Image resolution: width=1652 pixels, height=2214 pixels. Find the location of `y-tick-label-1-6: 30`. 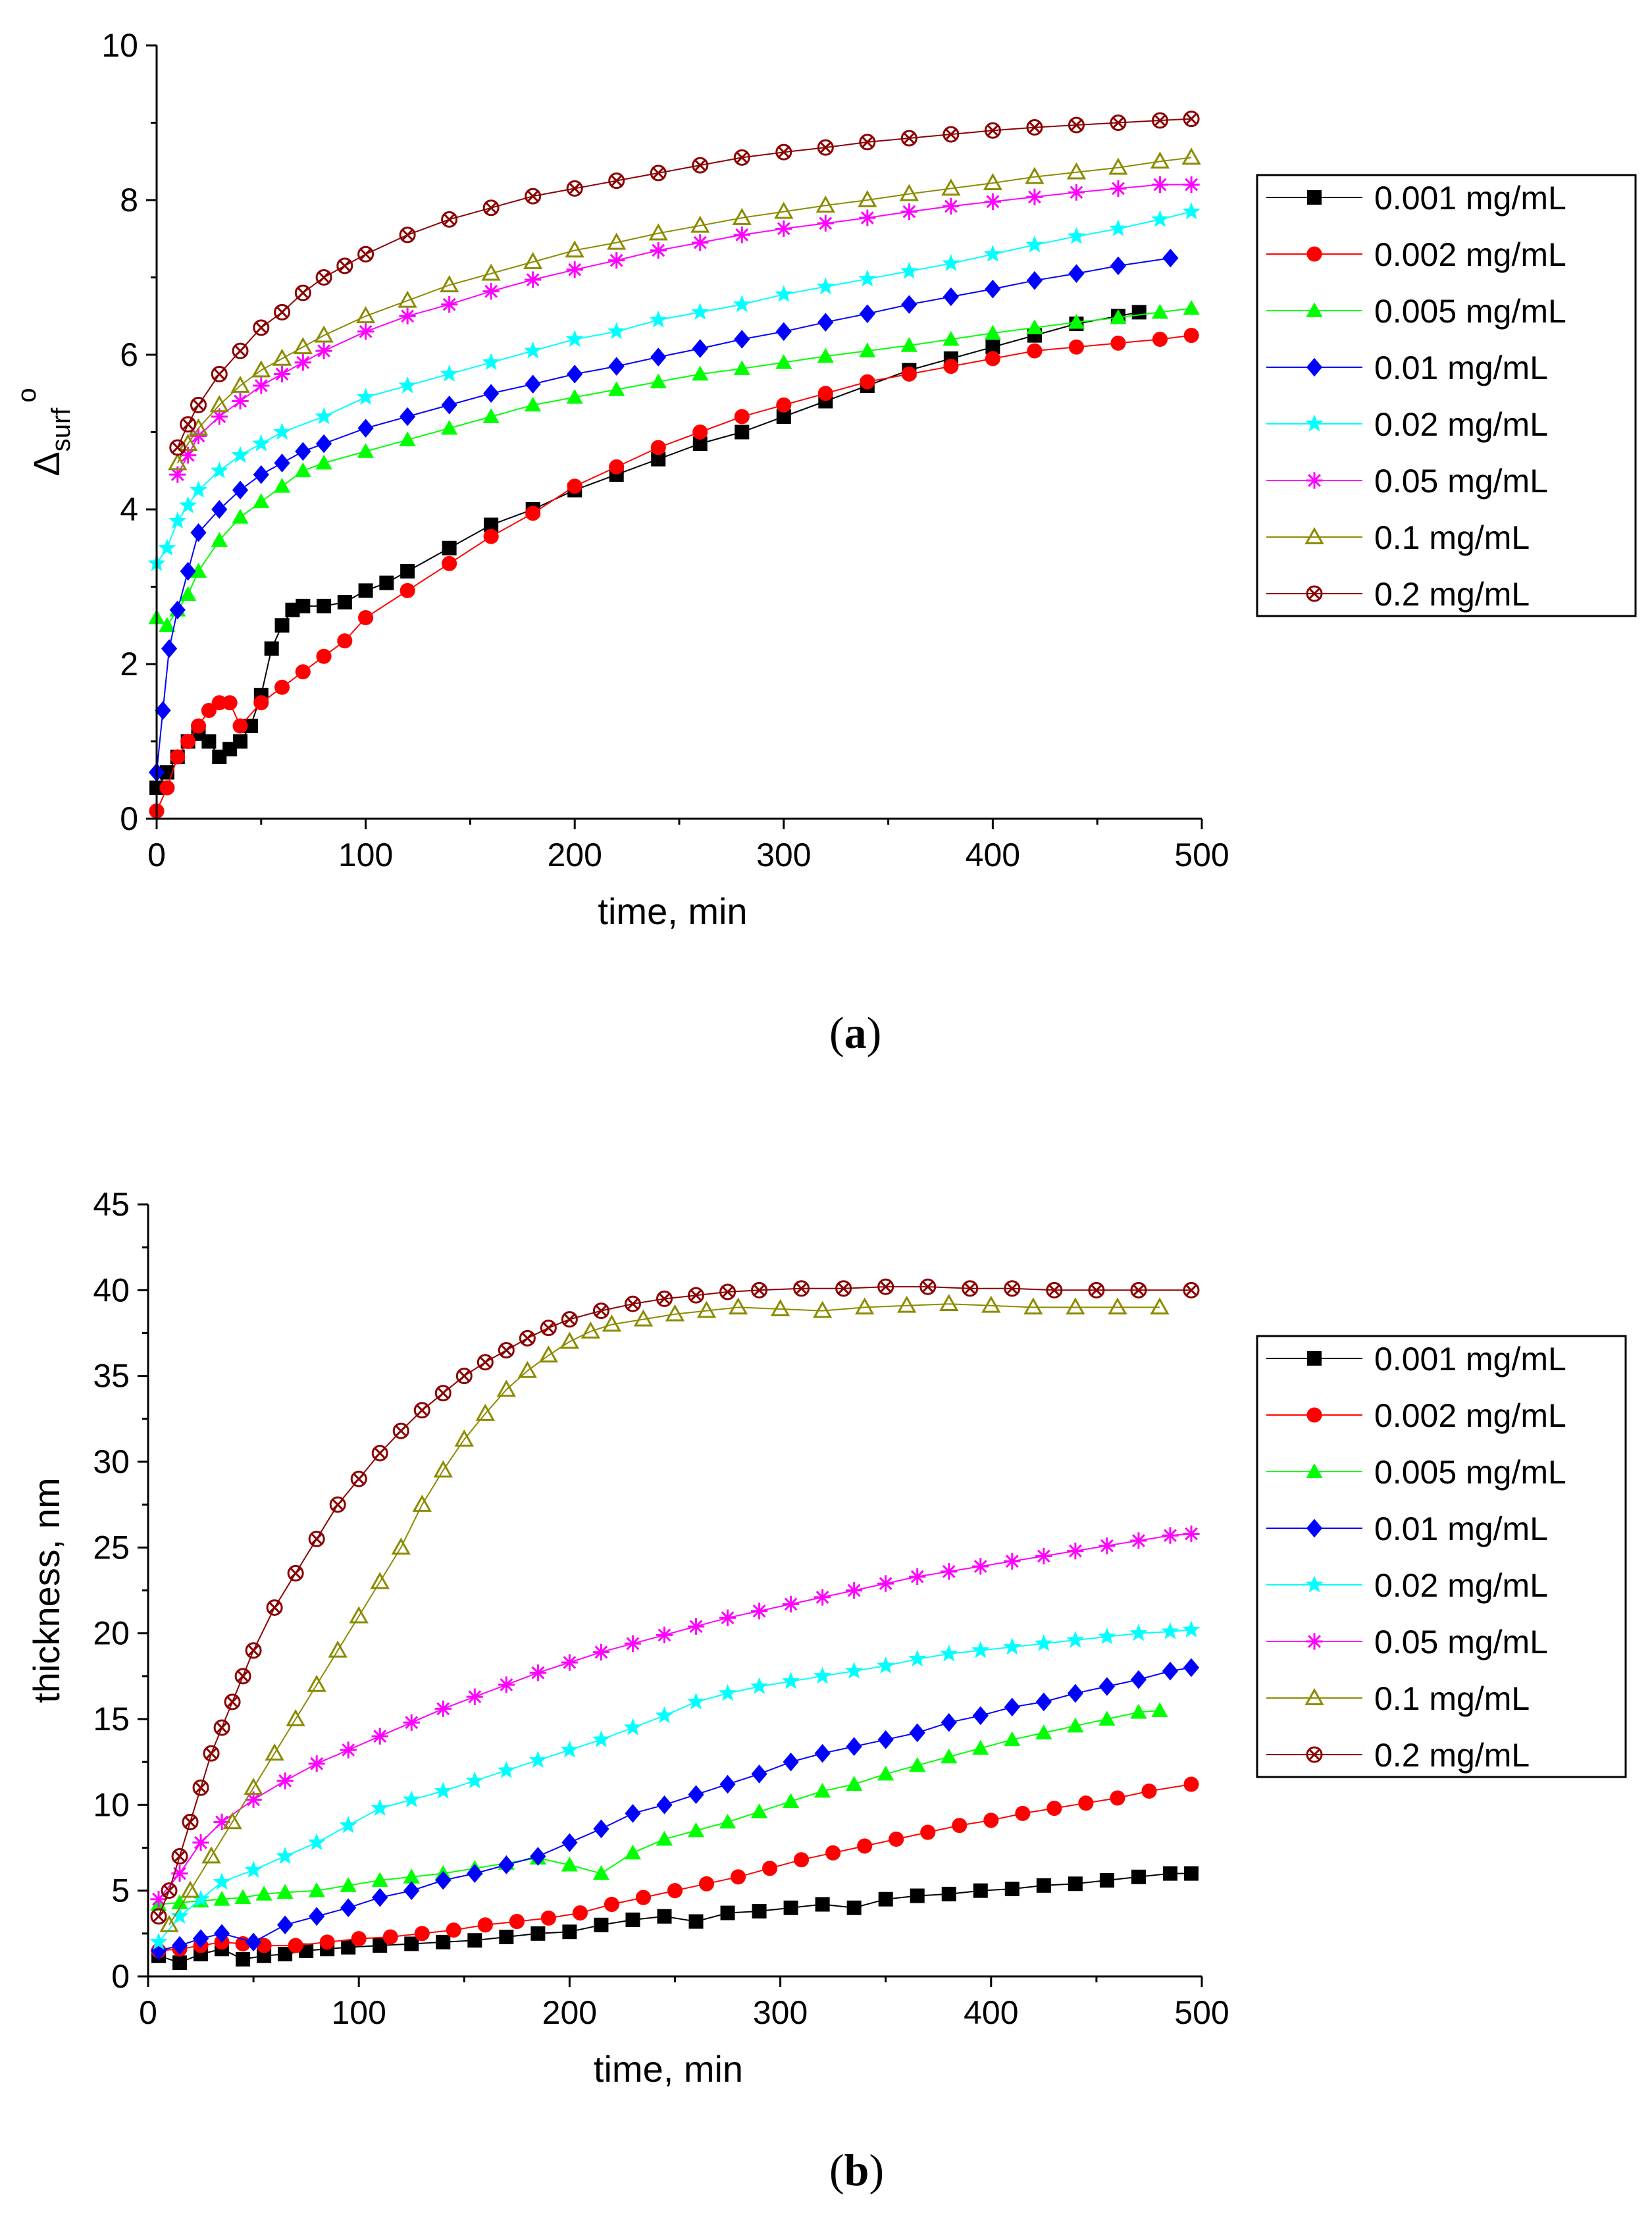

y-tick-label-1-6: 30 is located at coordinates (111, 1461).